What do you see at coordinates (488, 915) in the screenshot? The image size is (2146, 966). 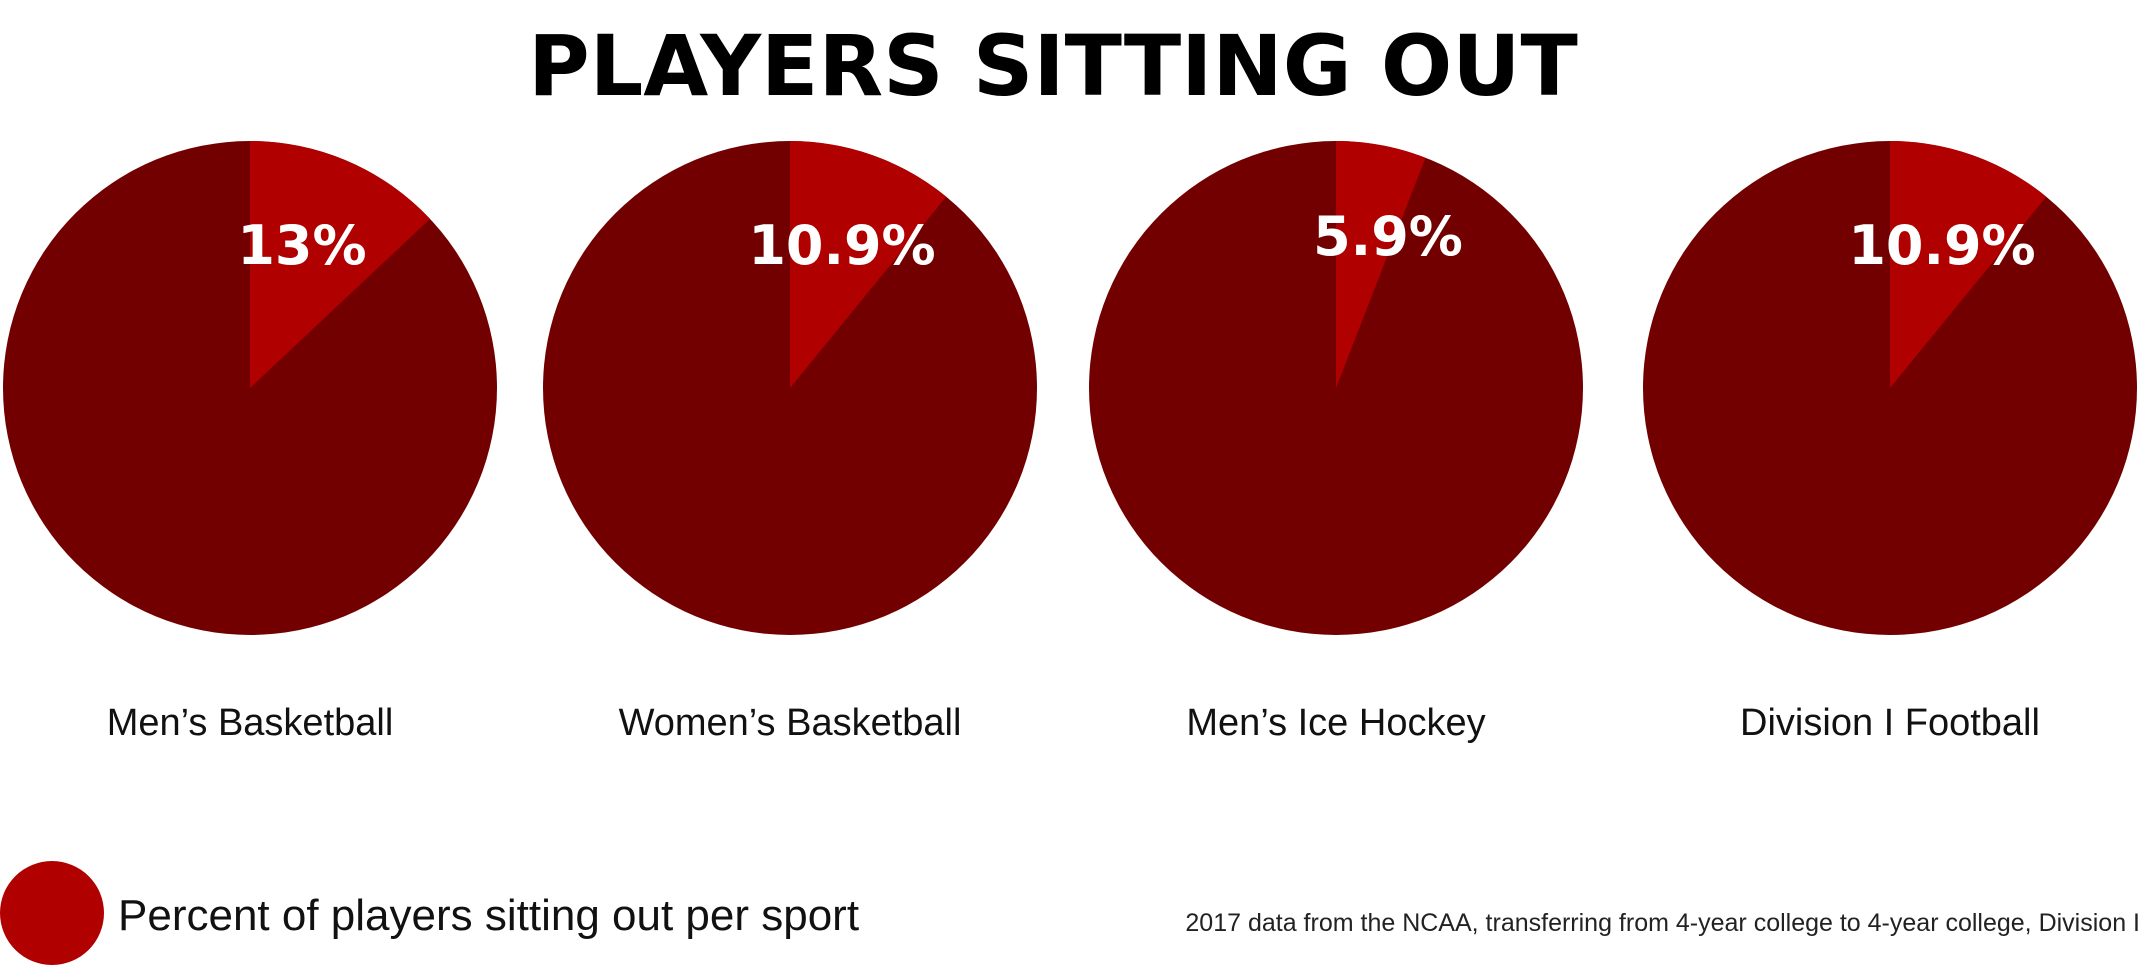 I see `legend-label: Percent of players sitting out per sport` at bounding box center [488, 915].